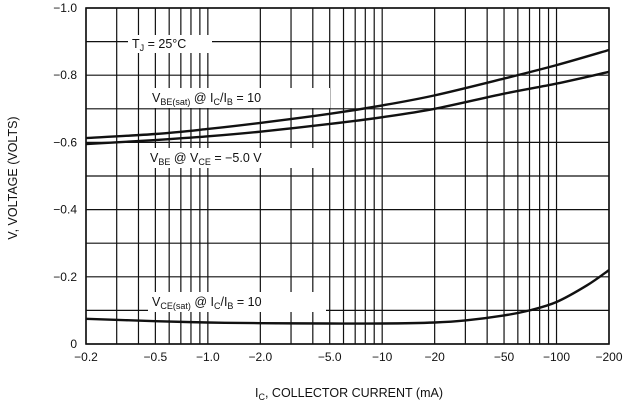 Image resolution: width=635 pixels, height=406 pixels. Describe the element at coordinates (208, 357) in the screenshot. I see `x-tick-label: −1.0` at that location.